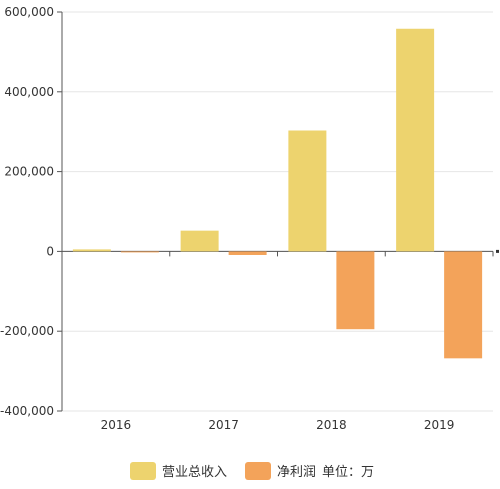  I want to click on y-tick-label: 600,000, so click(29, 12).